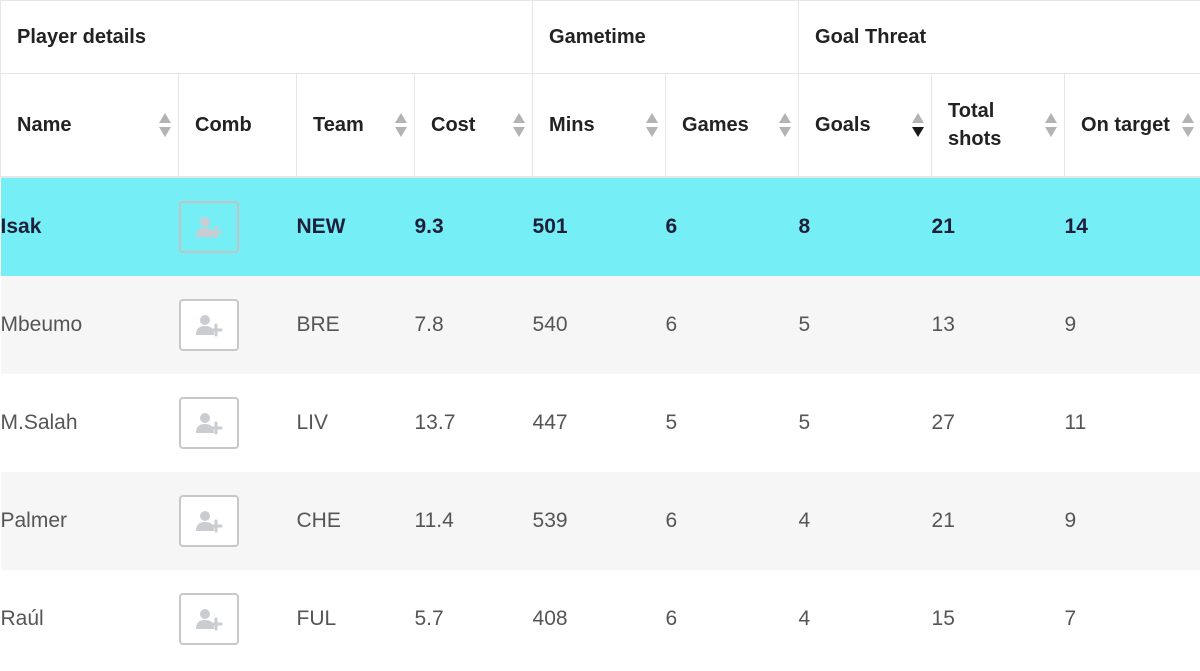 This screenshot has width=1200, height=671. I want to click on column-header-comb: Comb, so click(237, 125).